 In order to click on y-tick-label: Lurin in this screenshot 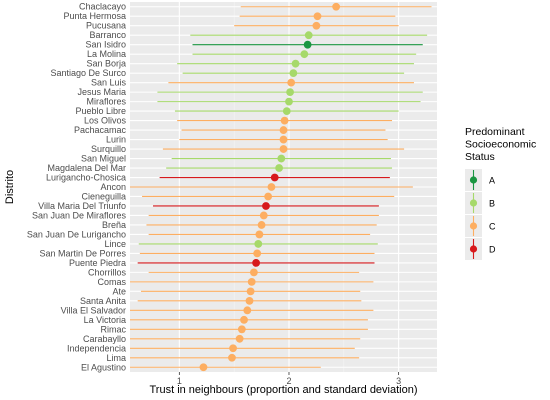, I will do `click(116, 140)`.